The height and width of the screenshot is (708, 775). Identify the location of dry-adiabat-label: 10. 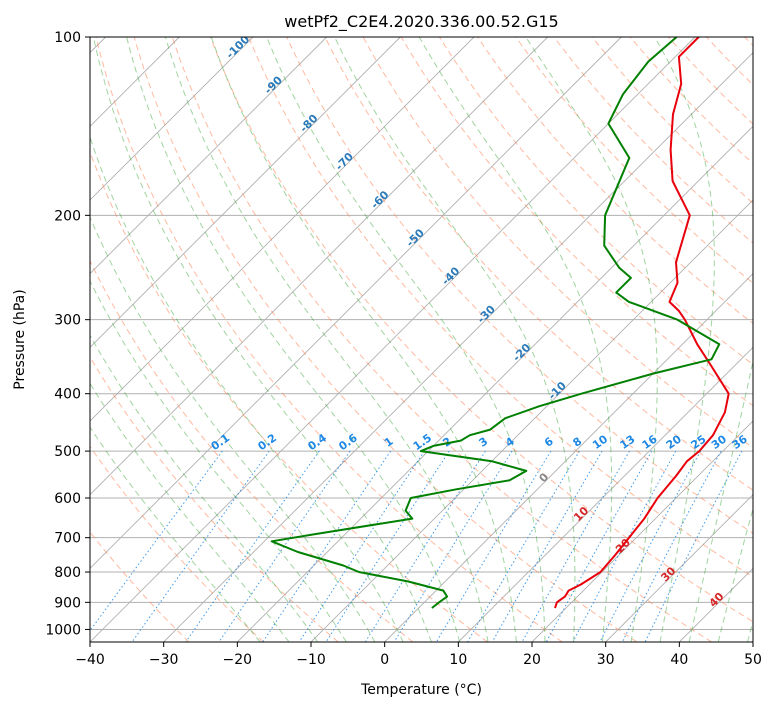
(581, 514).